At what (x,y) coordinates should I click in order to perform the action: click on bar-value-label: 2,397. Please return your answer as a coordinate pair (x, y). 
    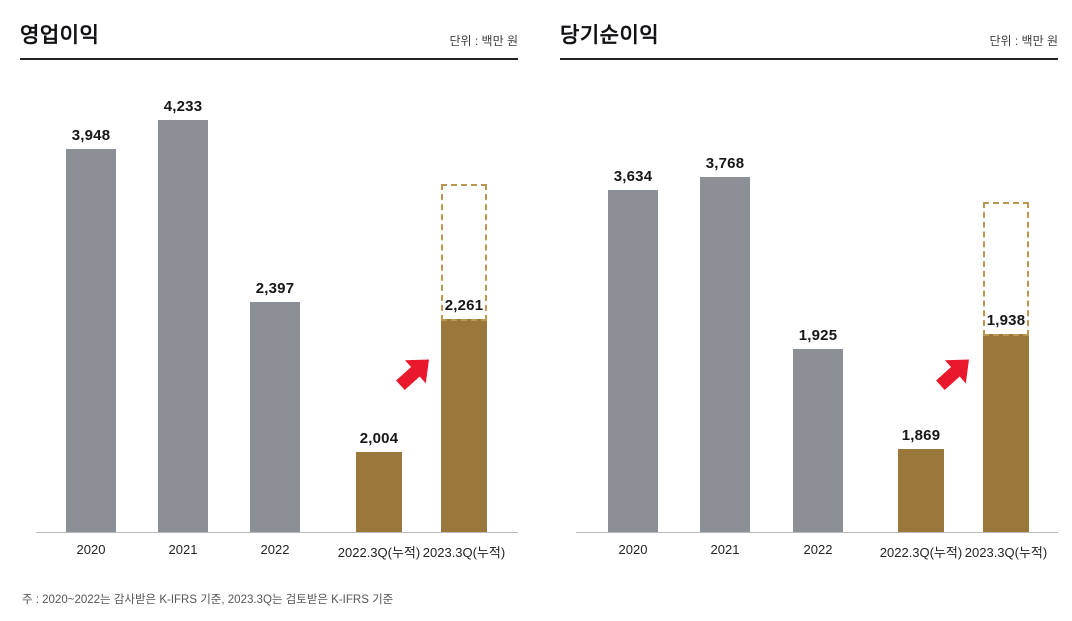
    Looking at the image, I should click on (275, 288).